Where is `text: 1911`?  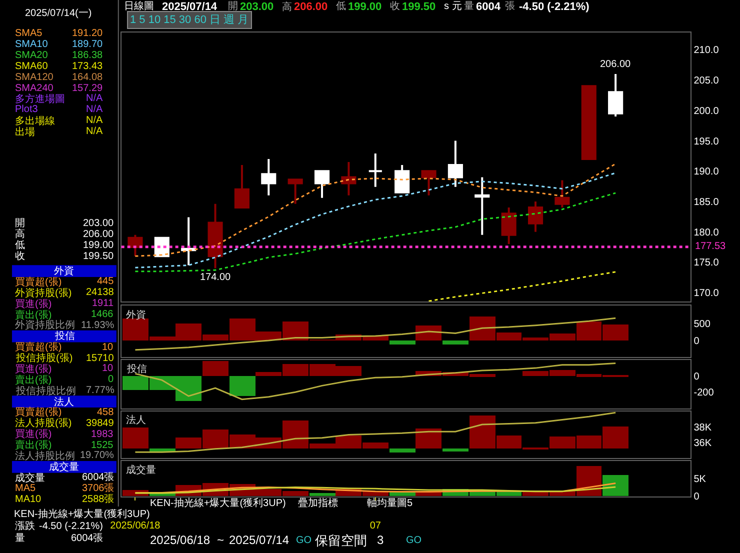 text: 1911 is located at coordinates (103, 303).